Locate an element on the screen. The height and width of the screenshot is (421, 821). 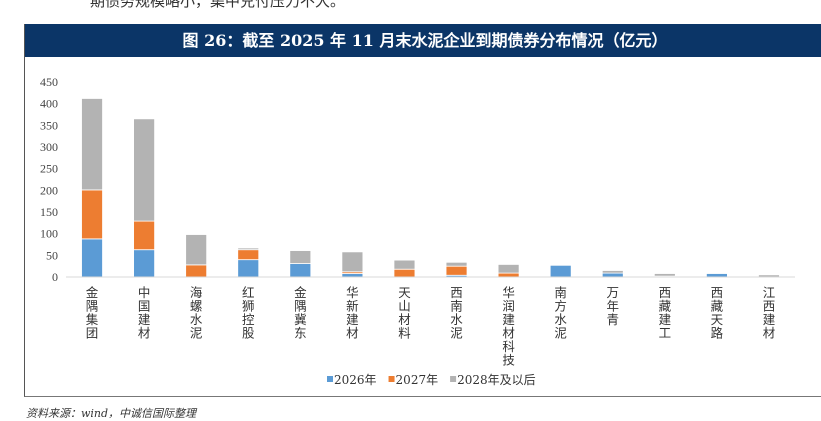
x-category-label: 年 is located at coordinates (612, 306).